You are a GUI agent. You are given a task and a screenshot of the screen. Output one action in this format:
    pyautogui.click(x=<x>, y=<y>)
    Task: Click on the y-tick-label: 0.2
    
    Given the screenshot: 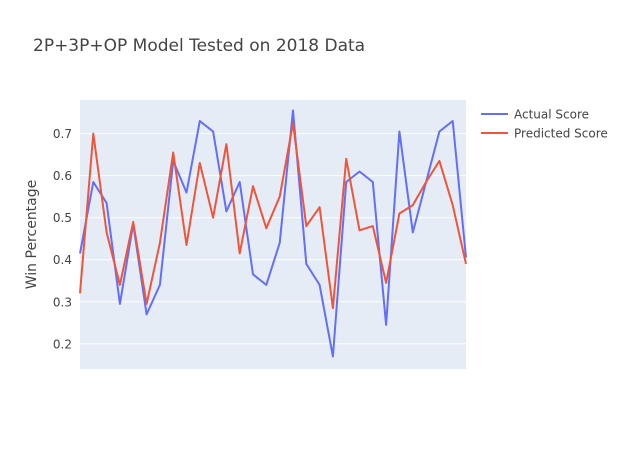 What is the action you would take?
    pyautogui.click(x=62, y=344)
    